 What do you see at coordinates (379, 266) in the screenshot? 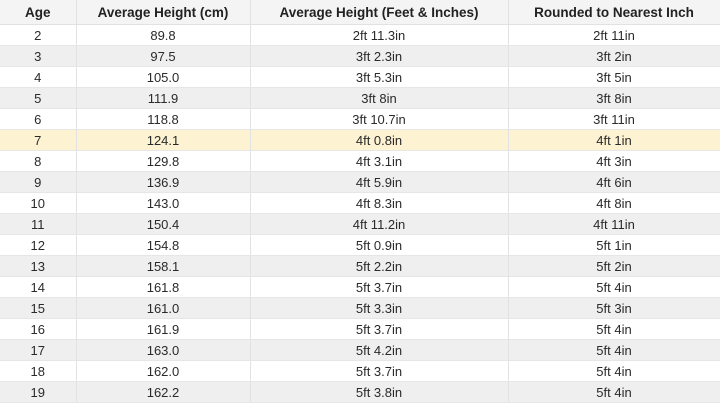
I see `cell-height-ft-in: 5ft 2.2in` at bounding box center [379, 266].